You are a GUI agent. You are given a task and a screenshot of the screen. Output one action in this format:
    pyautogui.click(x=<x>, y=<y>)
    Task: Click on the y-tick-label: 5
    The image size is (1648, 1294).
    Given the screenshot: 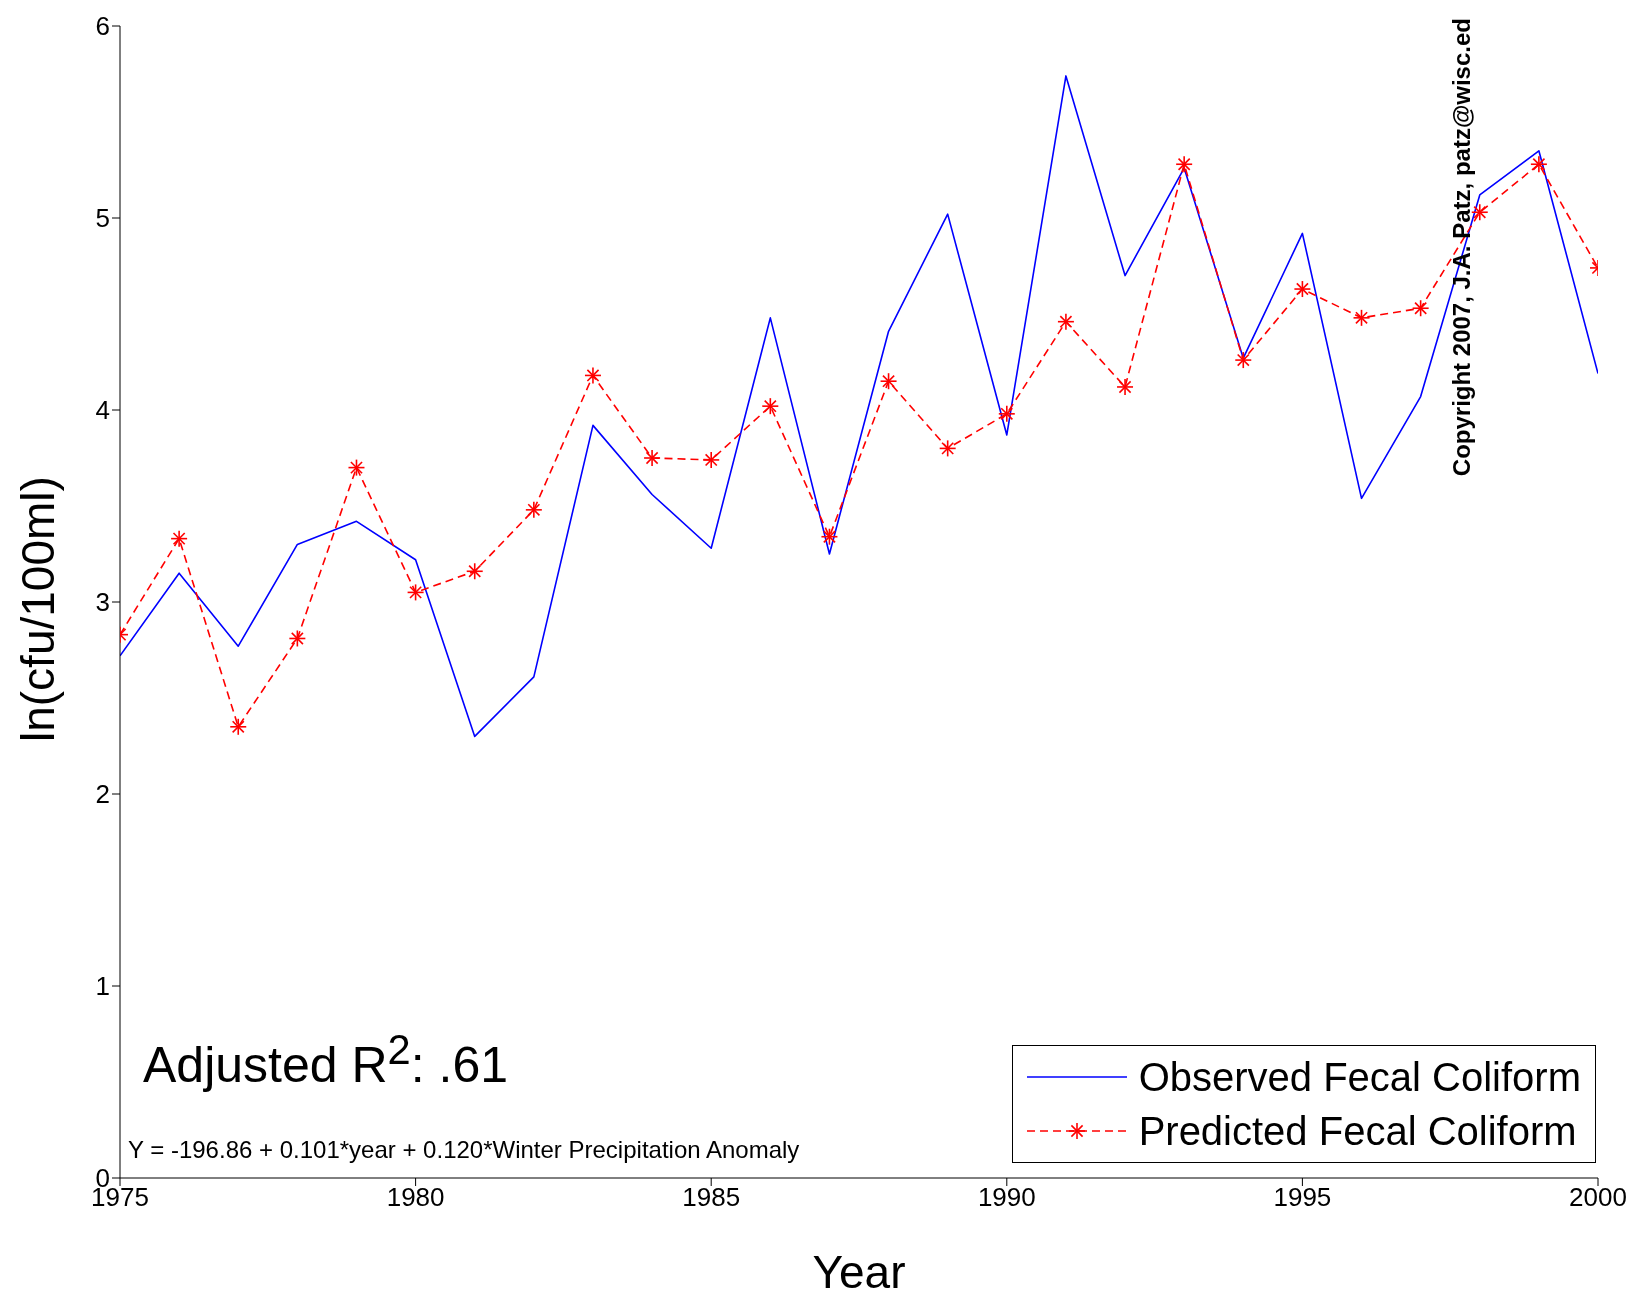 What is the action you would take?
    pyautogui.click(x=102, y=218)
    